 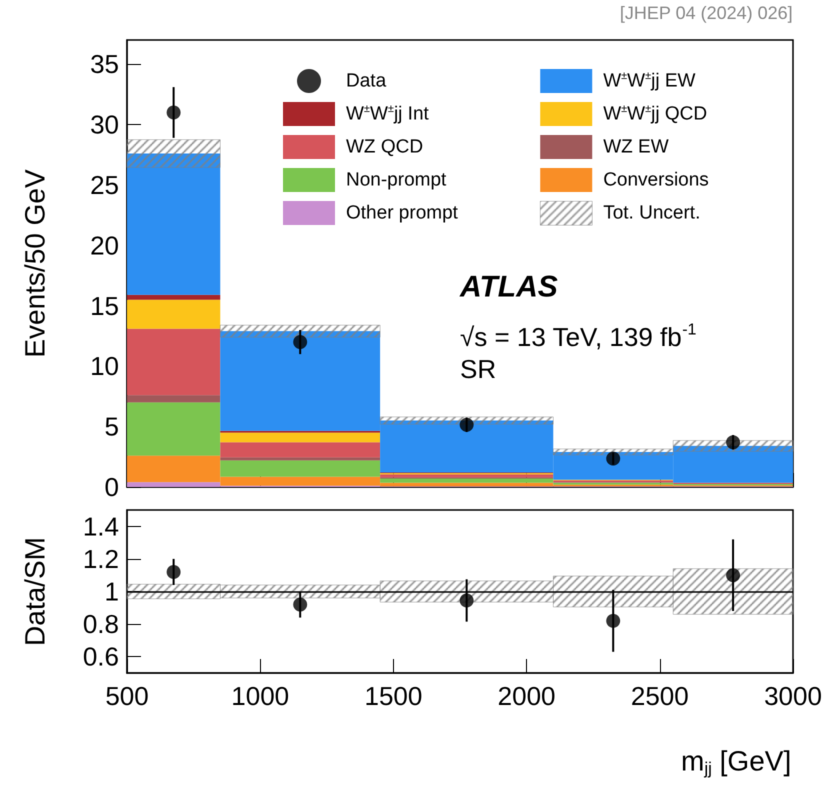 What do you see at coordinates (260, 696) in the screenshot?
I see `x-tick-label: 1000` at bounding box center [260, 696].